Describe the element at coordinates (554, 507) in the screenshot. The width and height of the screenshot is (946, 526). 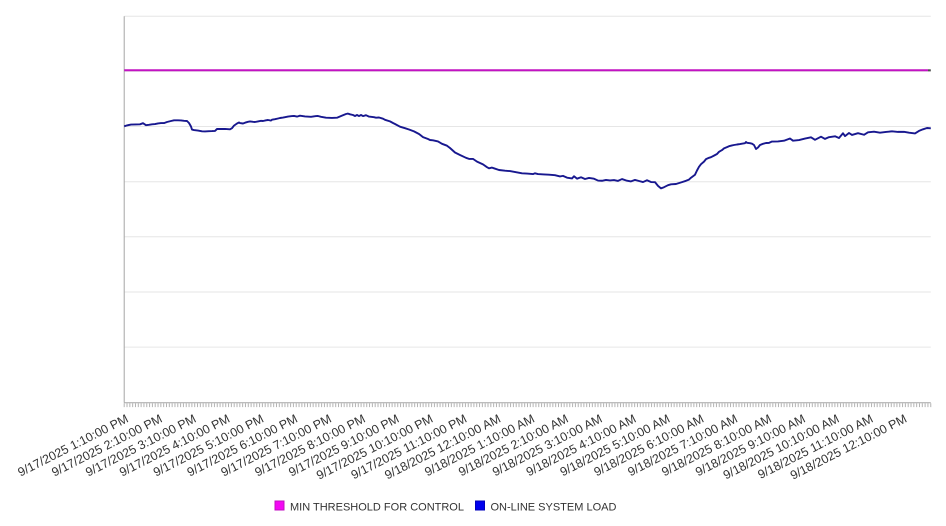
I see `svg-text: ON-LINE SYSTEM LOAD` at that location.